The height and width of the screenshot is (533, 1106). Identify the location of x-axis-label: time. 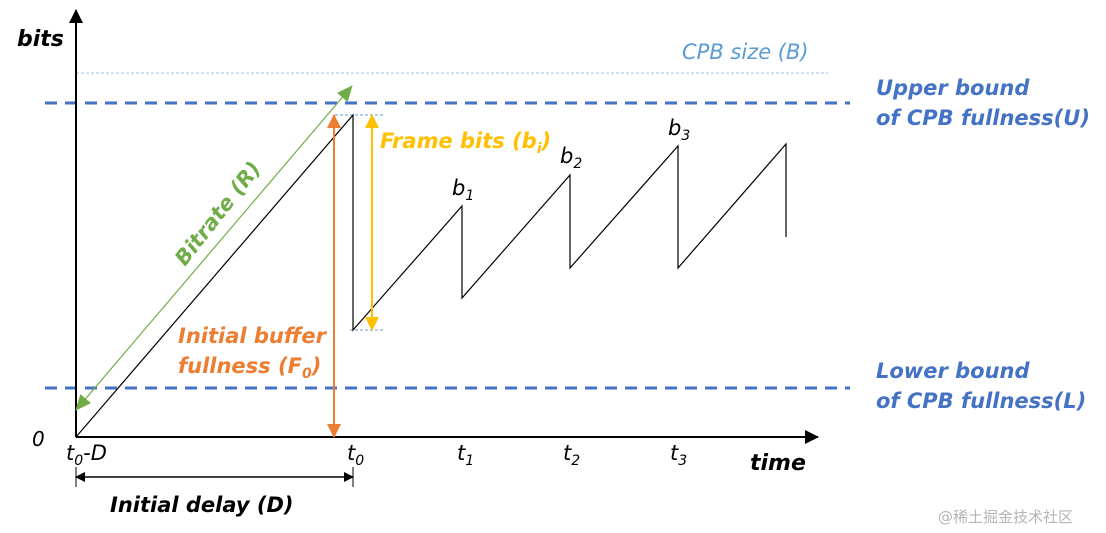
(778, 463).